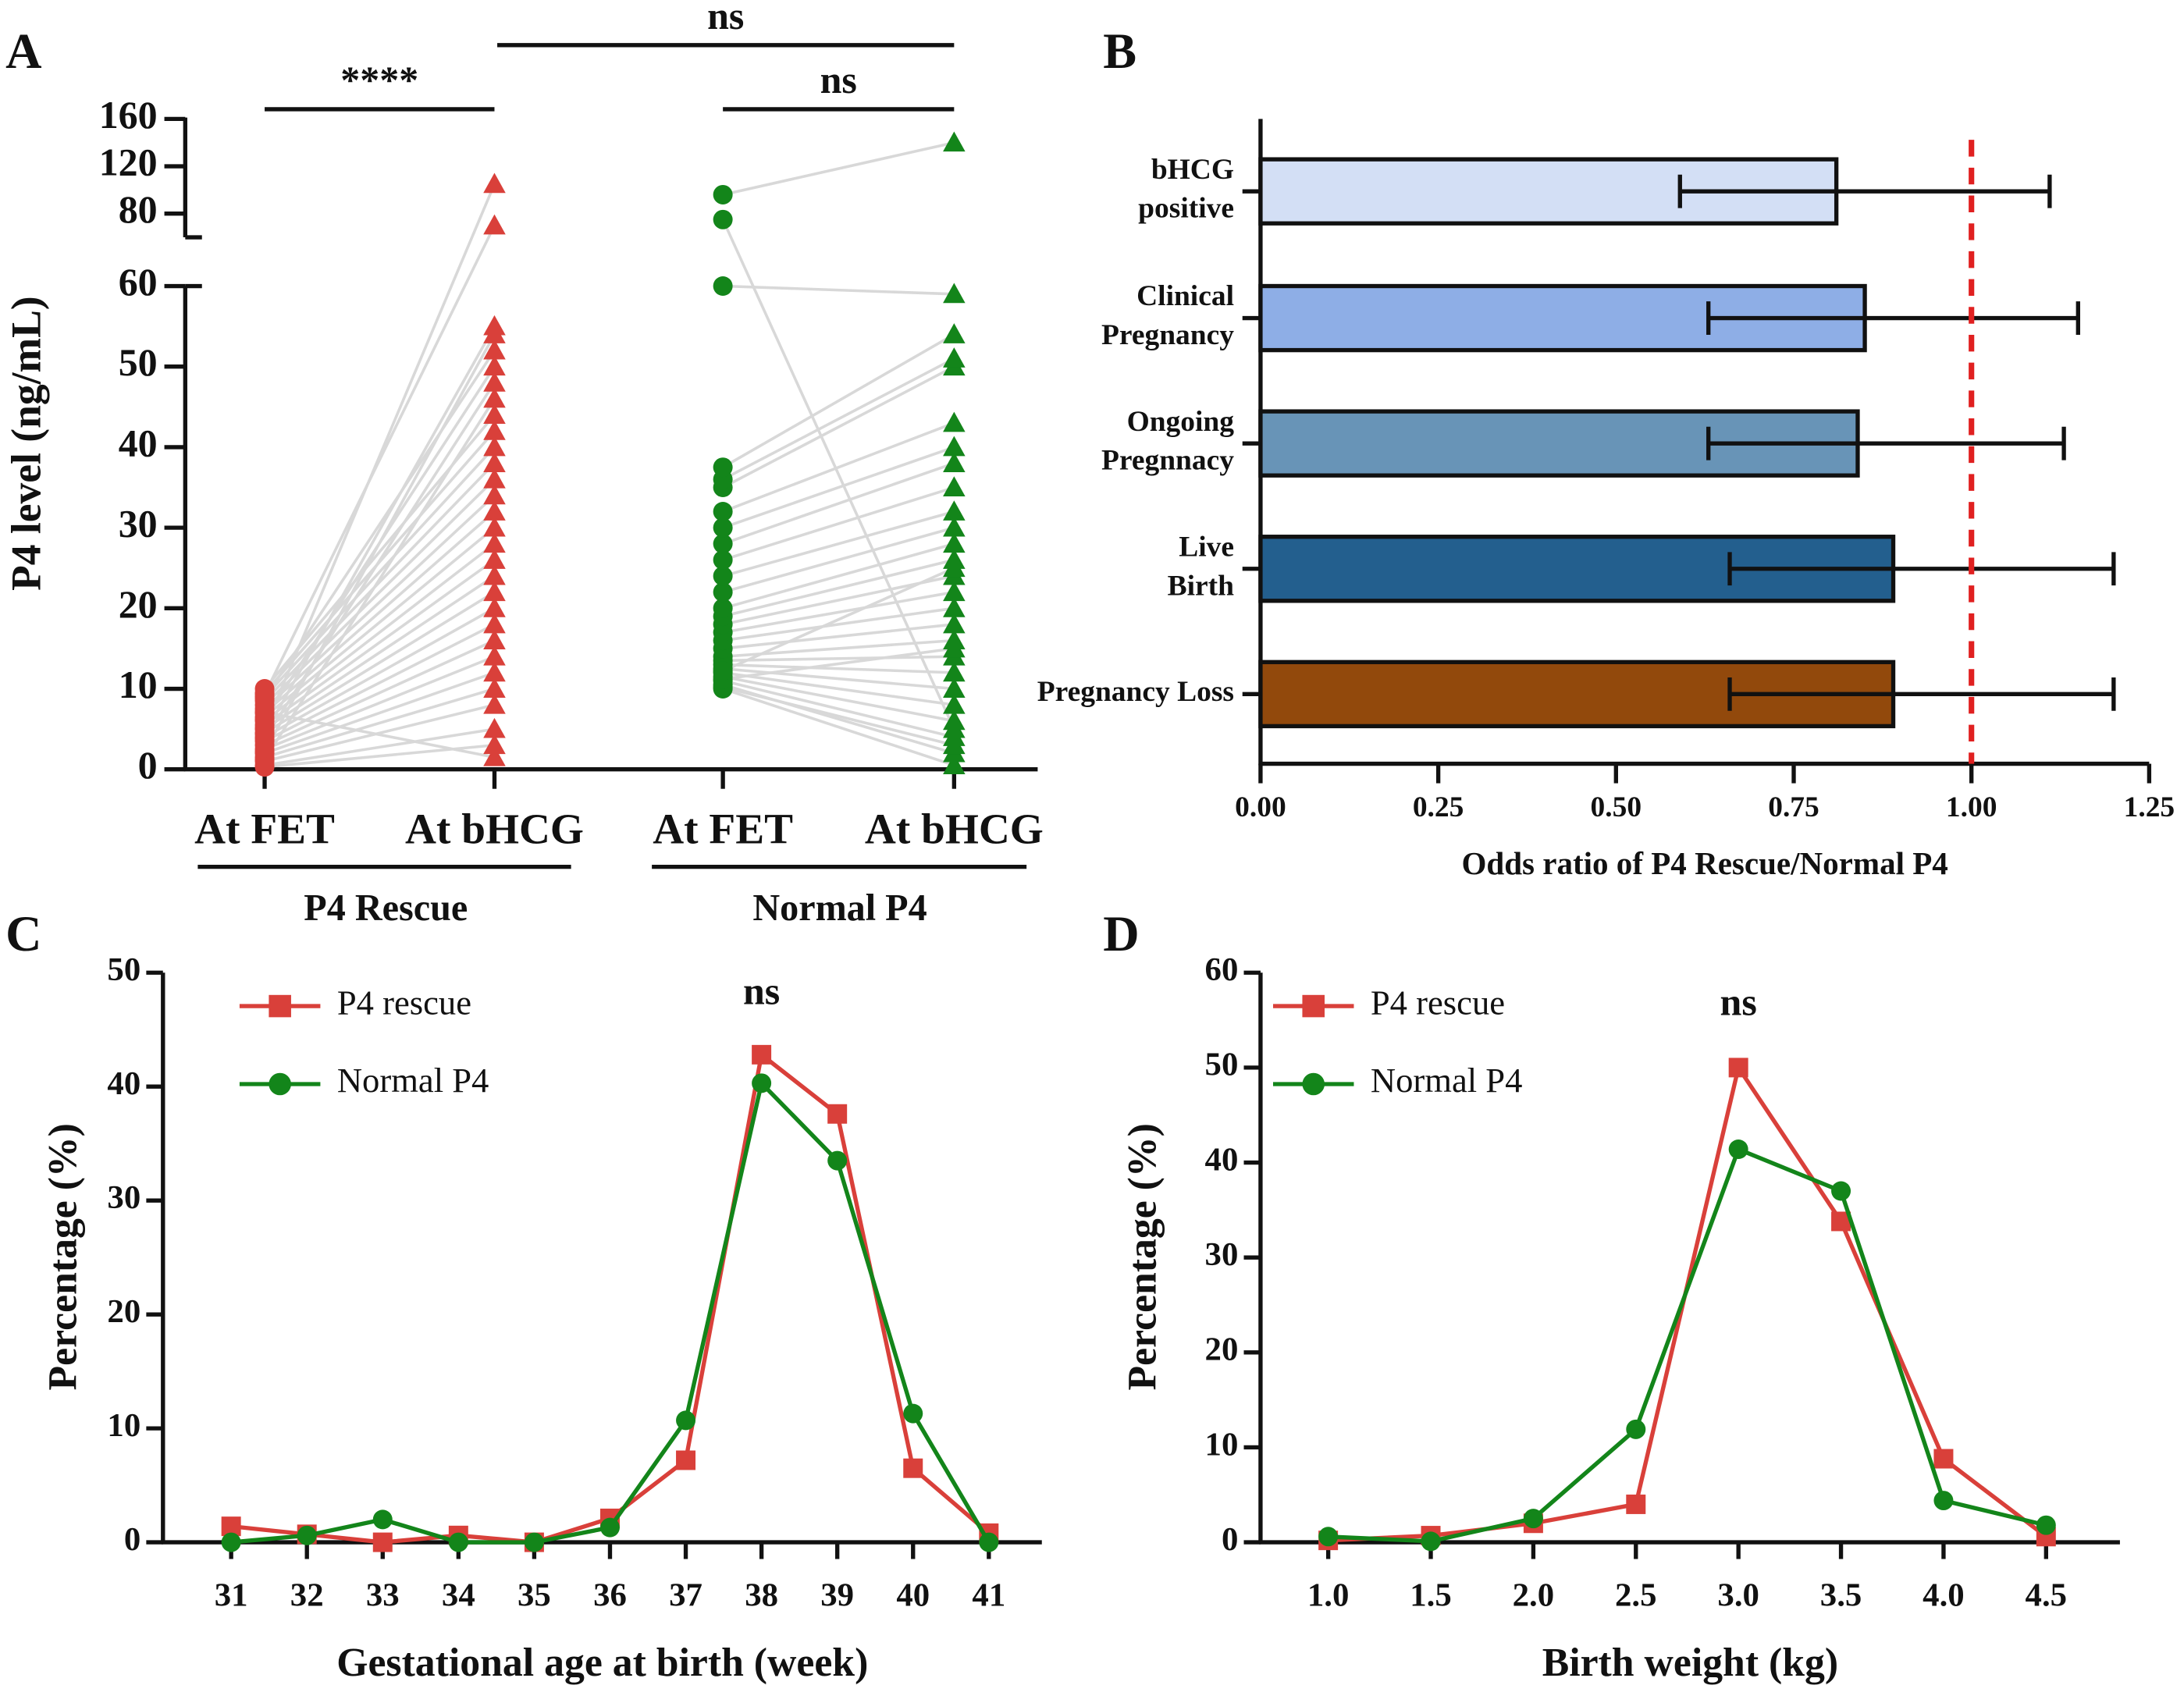  I want to click on x-tick-label: 1.00, so click(1971, 807).